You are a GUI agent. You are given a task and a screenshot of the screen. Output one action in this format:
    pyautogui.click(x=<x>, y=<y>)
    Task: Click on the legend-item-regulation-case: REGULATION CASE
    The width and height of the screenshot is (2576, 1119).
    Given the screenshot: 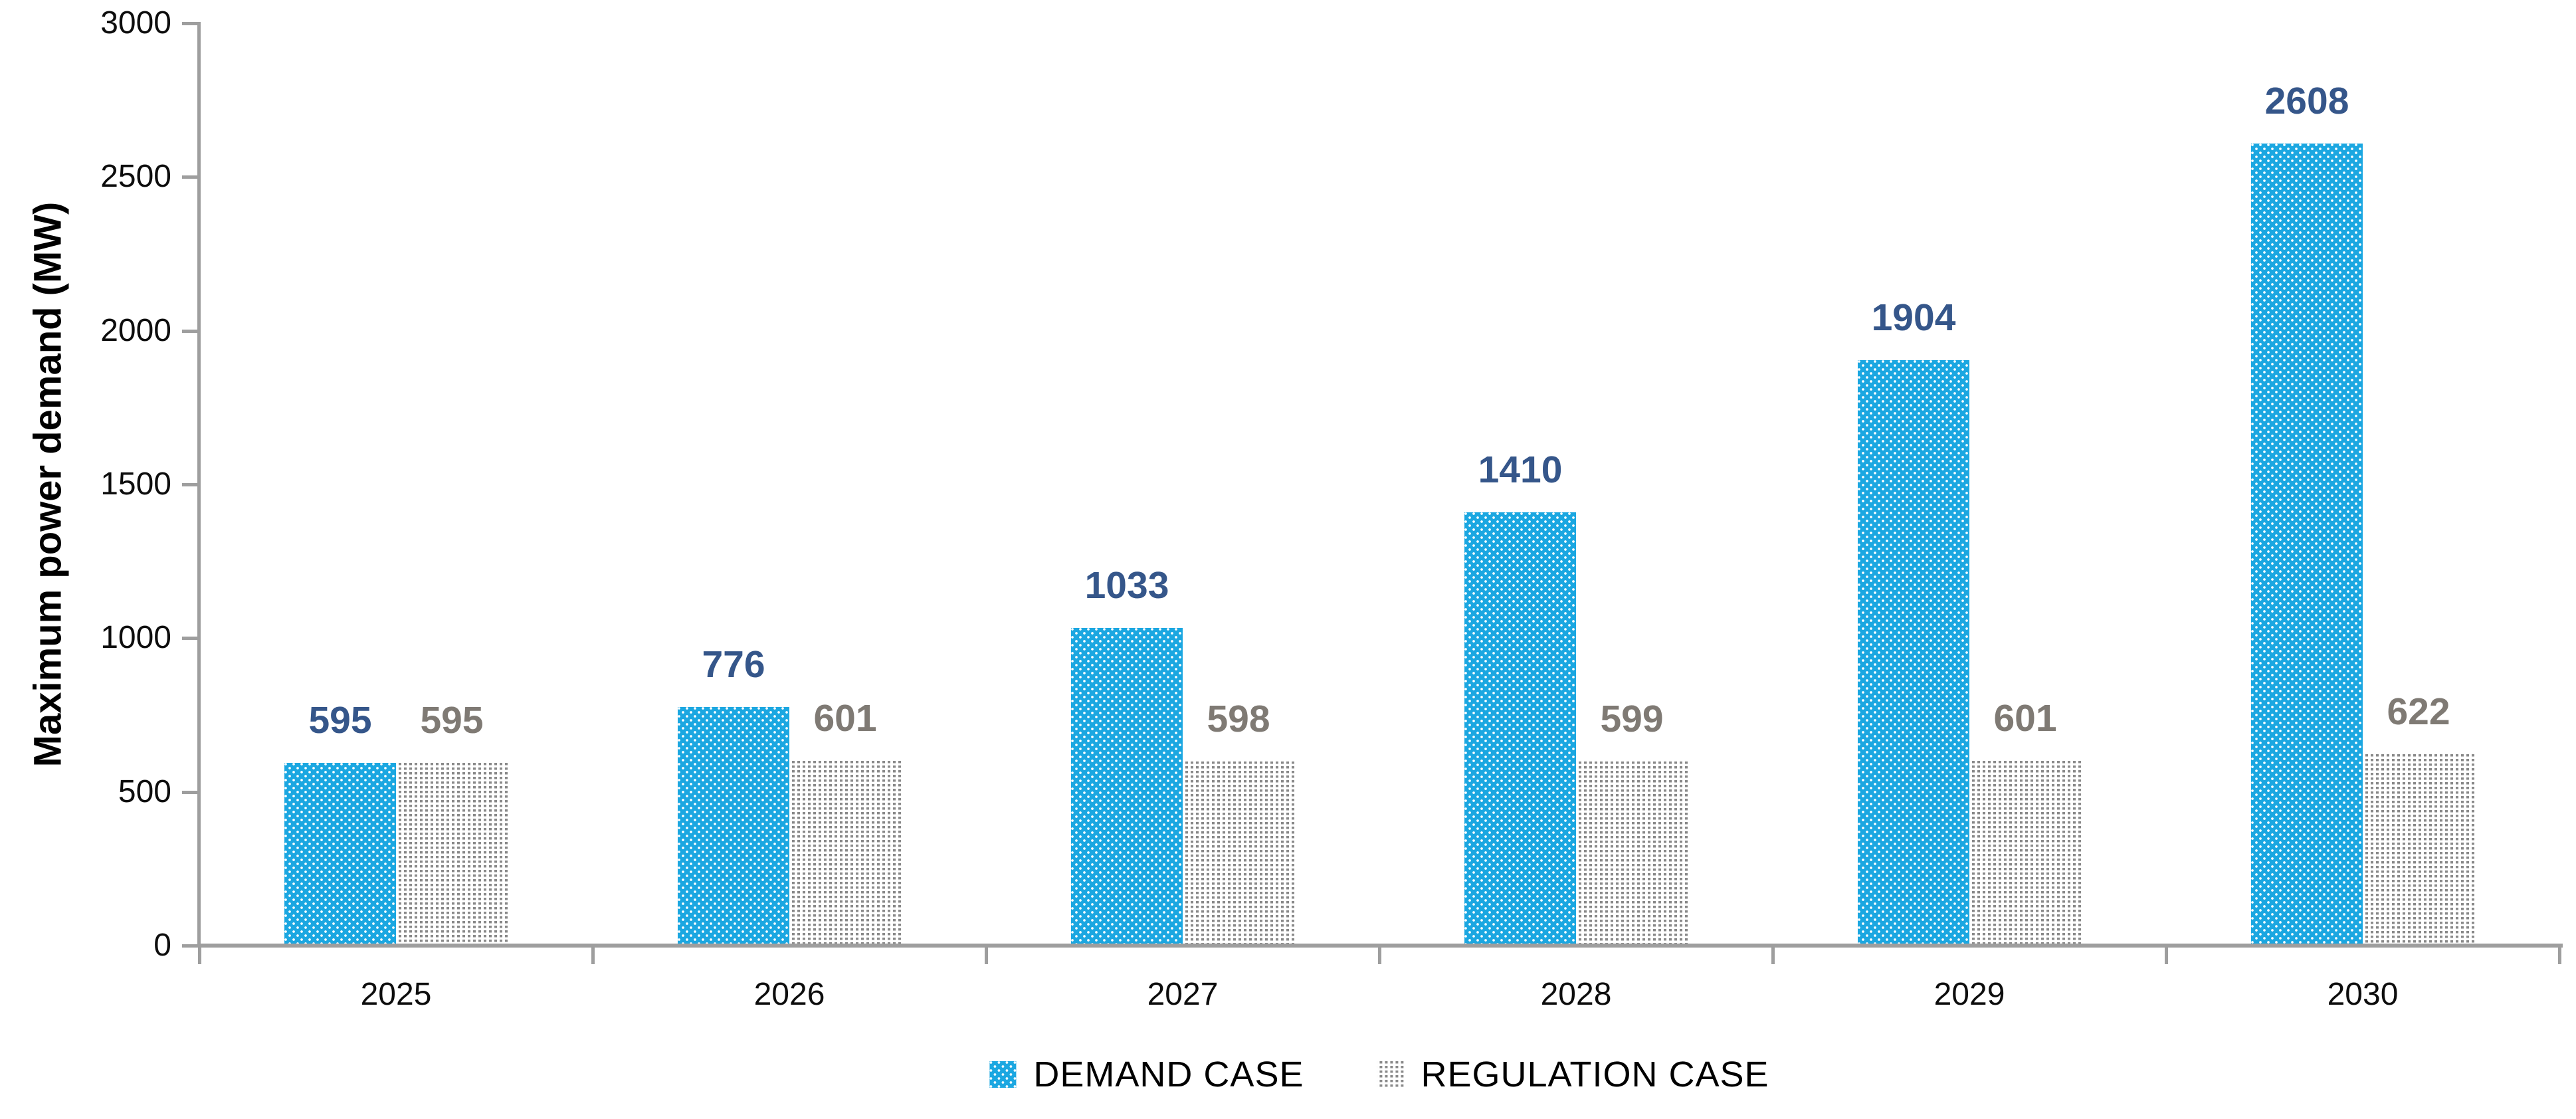 What is the action you would take?
    pyautogui.click(x=1573, y=1075)
    